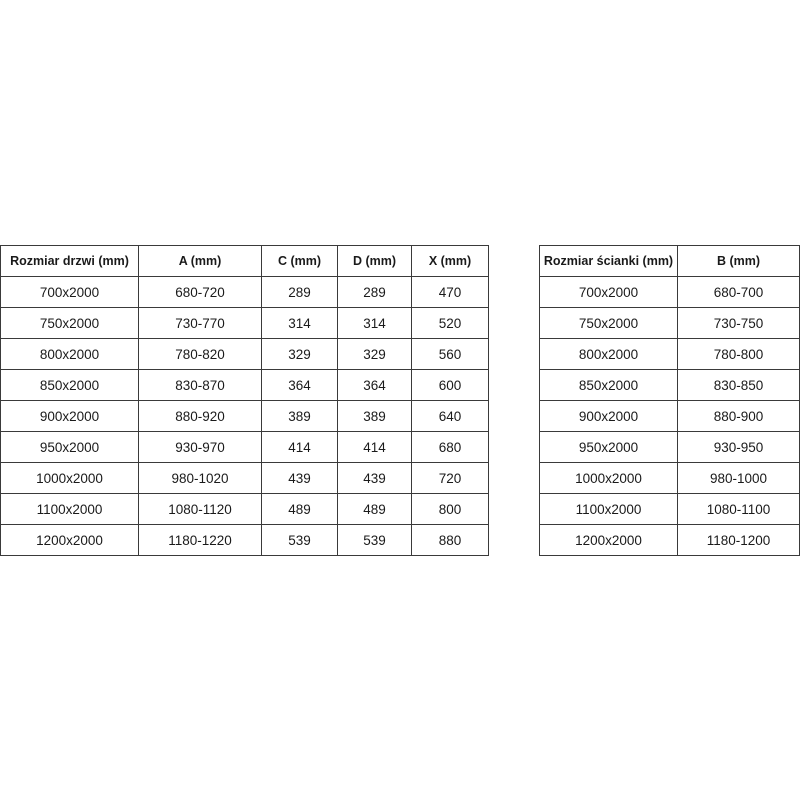 The image size is (800, 800). Describe the element at coordinates (738, 261) in the screenshot. I see `column-header: B (mm)` at that location.